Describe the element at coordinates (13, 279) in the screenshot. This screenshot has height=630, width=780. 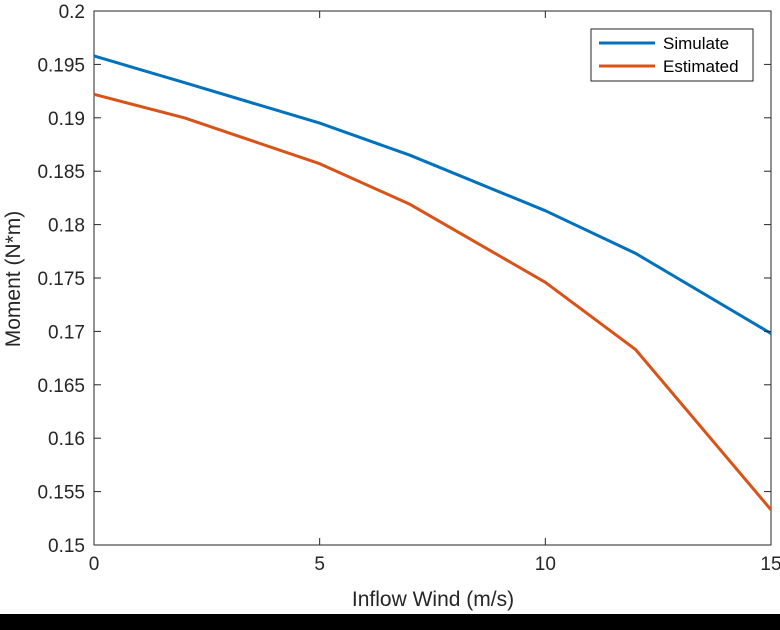
I see `y-axis-title: Moment (N*m)` at that location.